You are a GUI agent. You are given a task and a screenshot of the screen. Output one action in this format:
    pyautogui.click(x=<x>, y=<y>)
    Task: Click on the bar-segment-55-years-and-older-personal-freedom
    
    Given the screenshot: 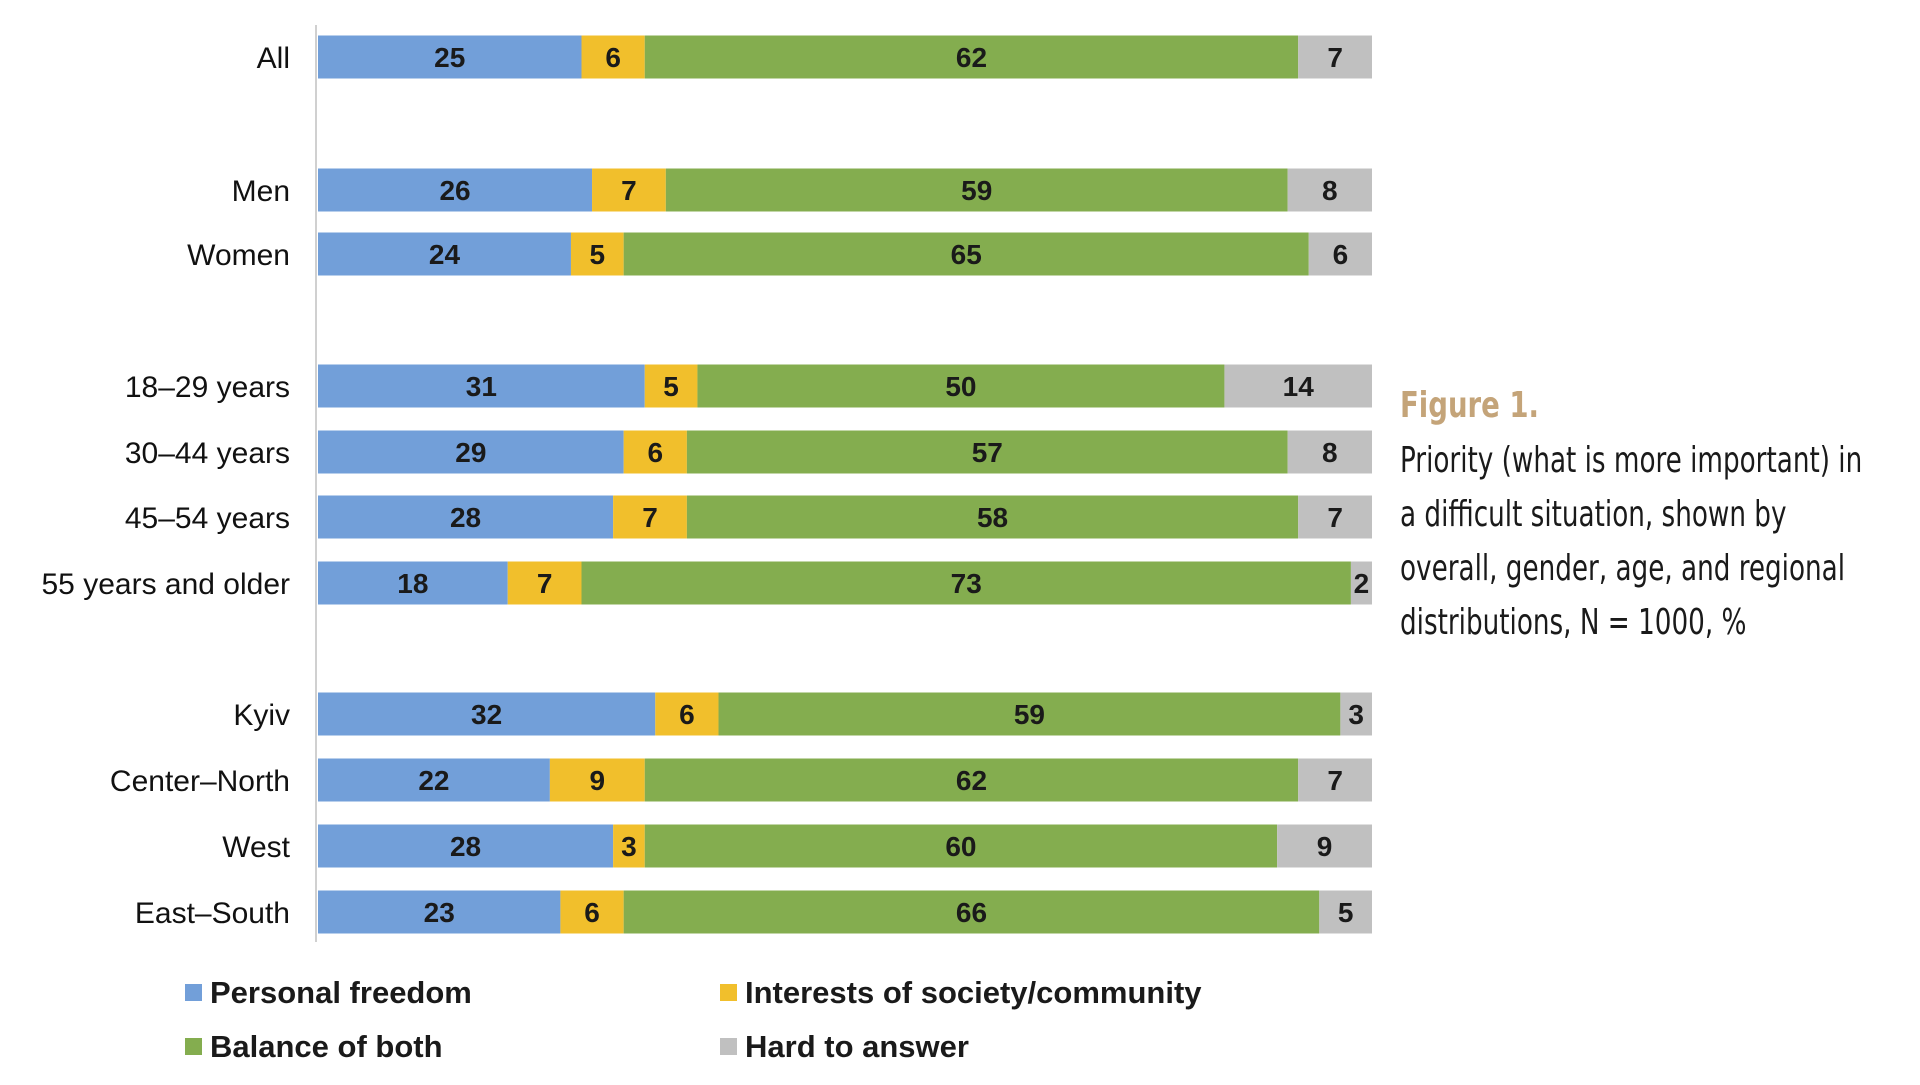 What is the action you would take?
    pyautogui.click(x=413, y=583)
    